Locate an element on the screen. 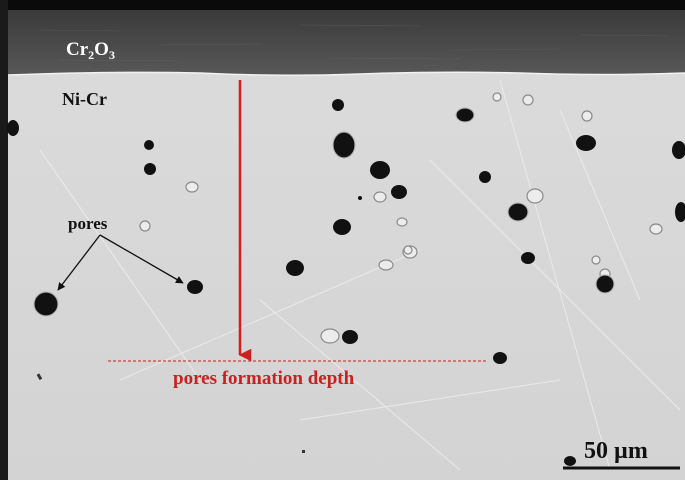 The height and width of the screenshot is (480, 685). oxide-texture is located at coordinates (355, 43).